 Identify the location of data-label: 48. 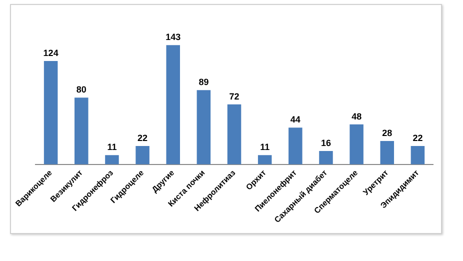
(357, 116).